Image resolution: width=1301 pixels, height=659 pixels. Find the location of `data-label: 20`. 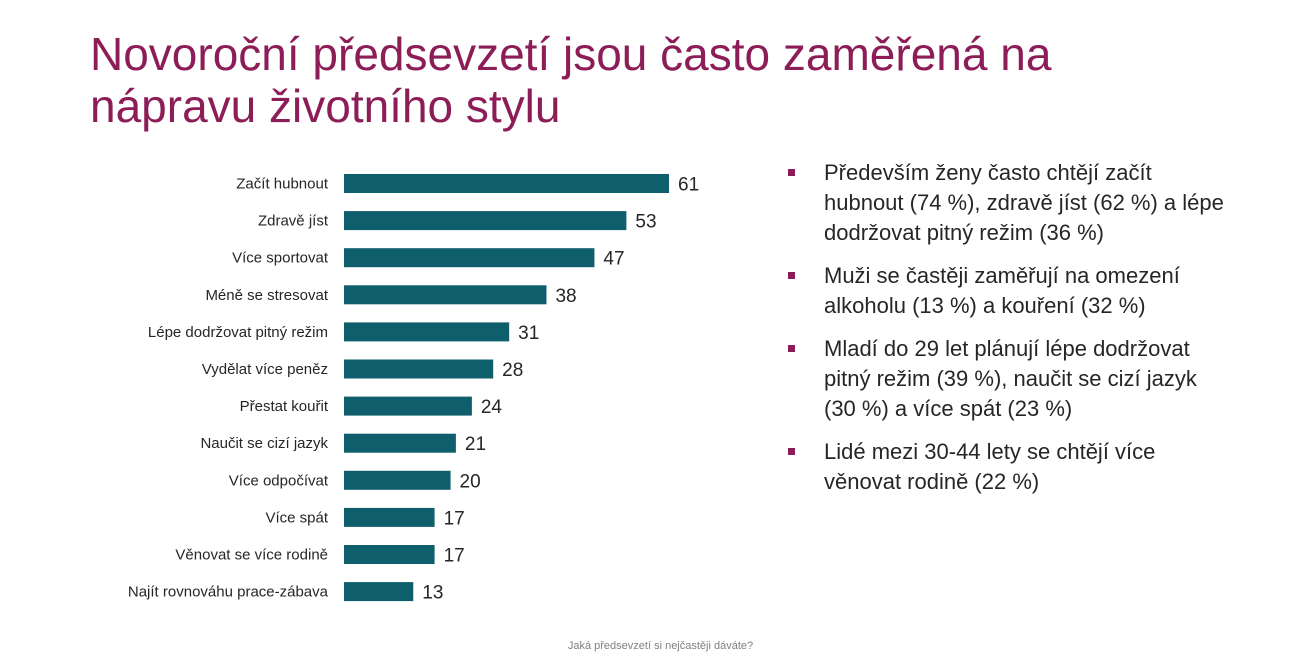

data-label: 20 is located at coordinates (470, 481).